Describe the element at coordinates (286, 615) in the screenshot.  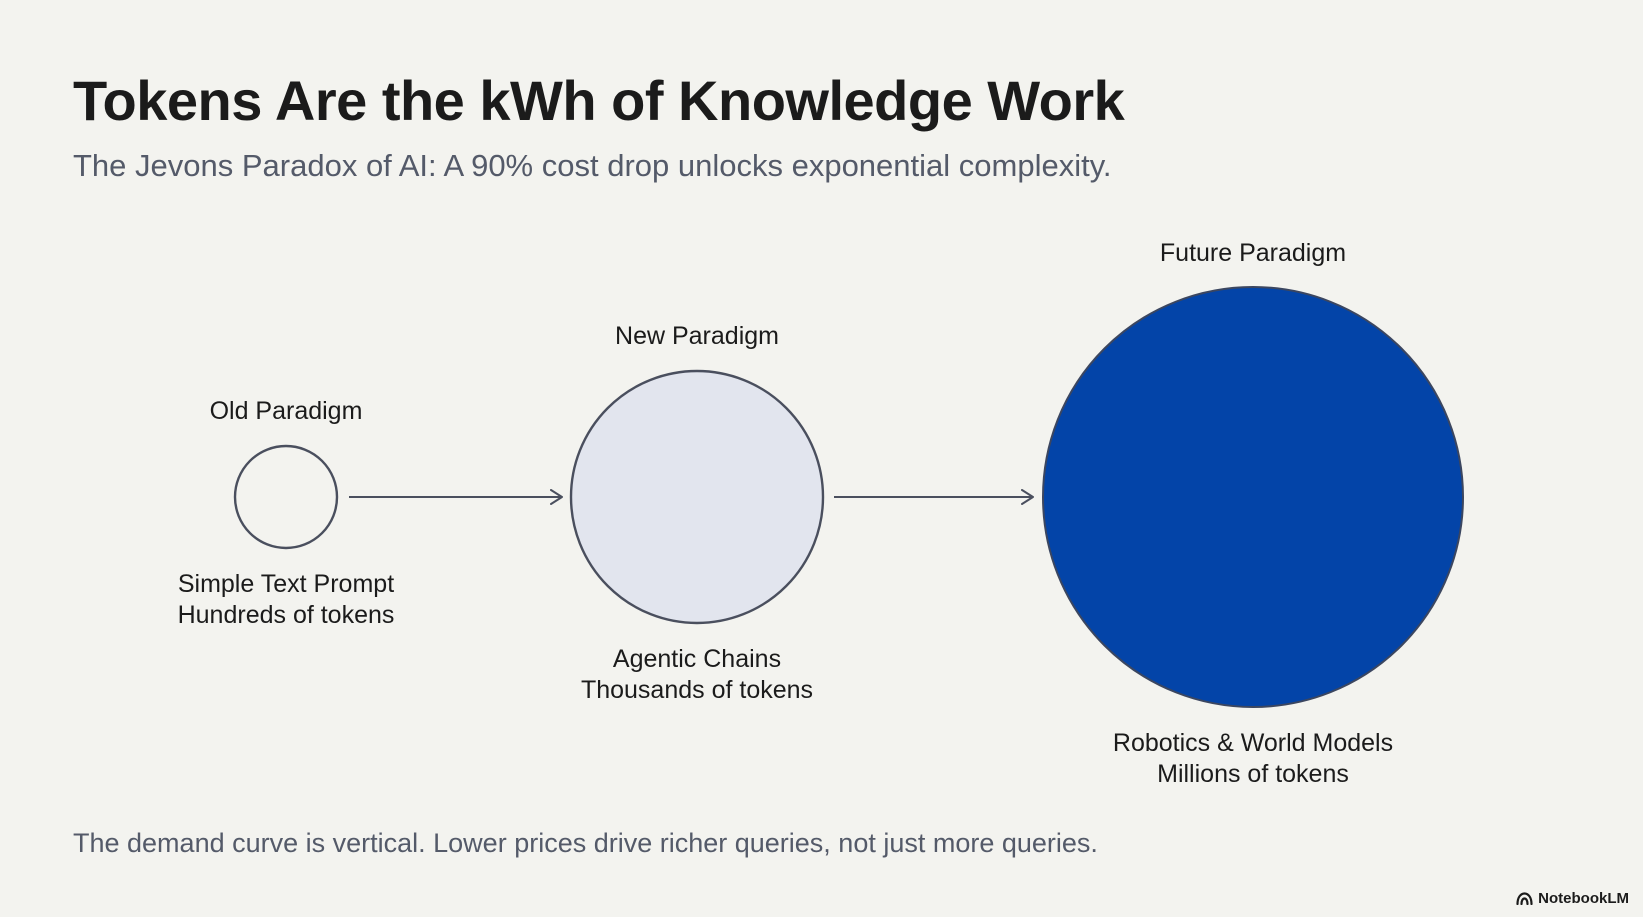
I see `old-paradigm-desc-line2: Hundreds of tokens` at that location.